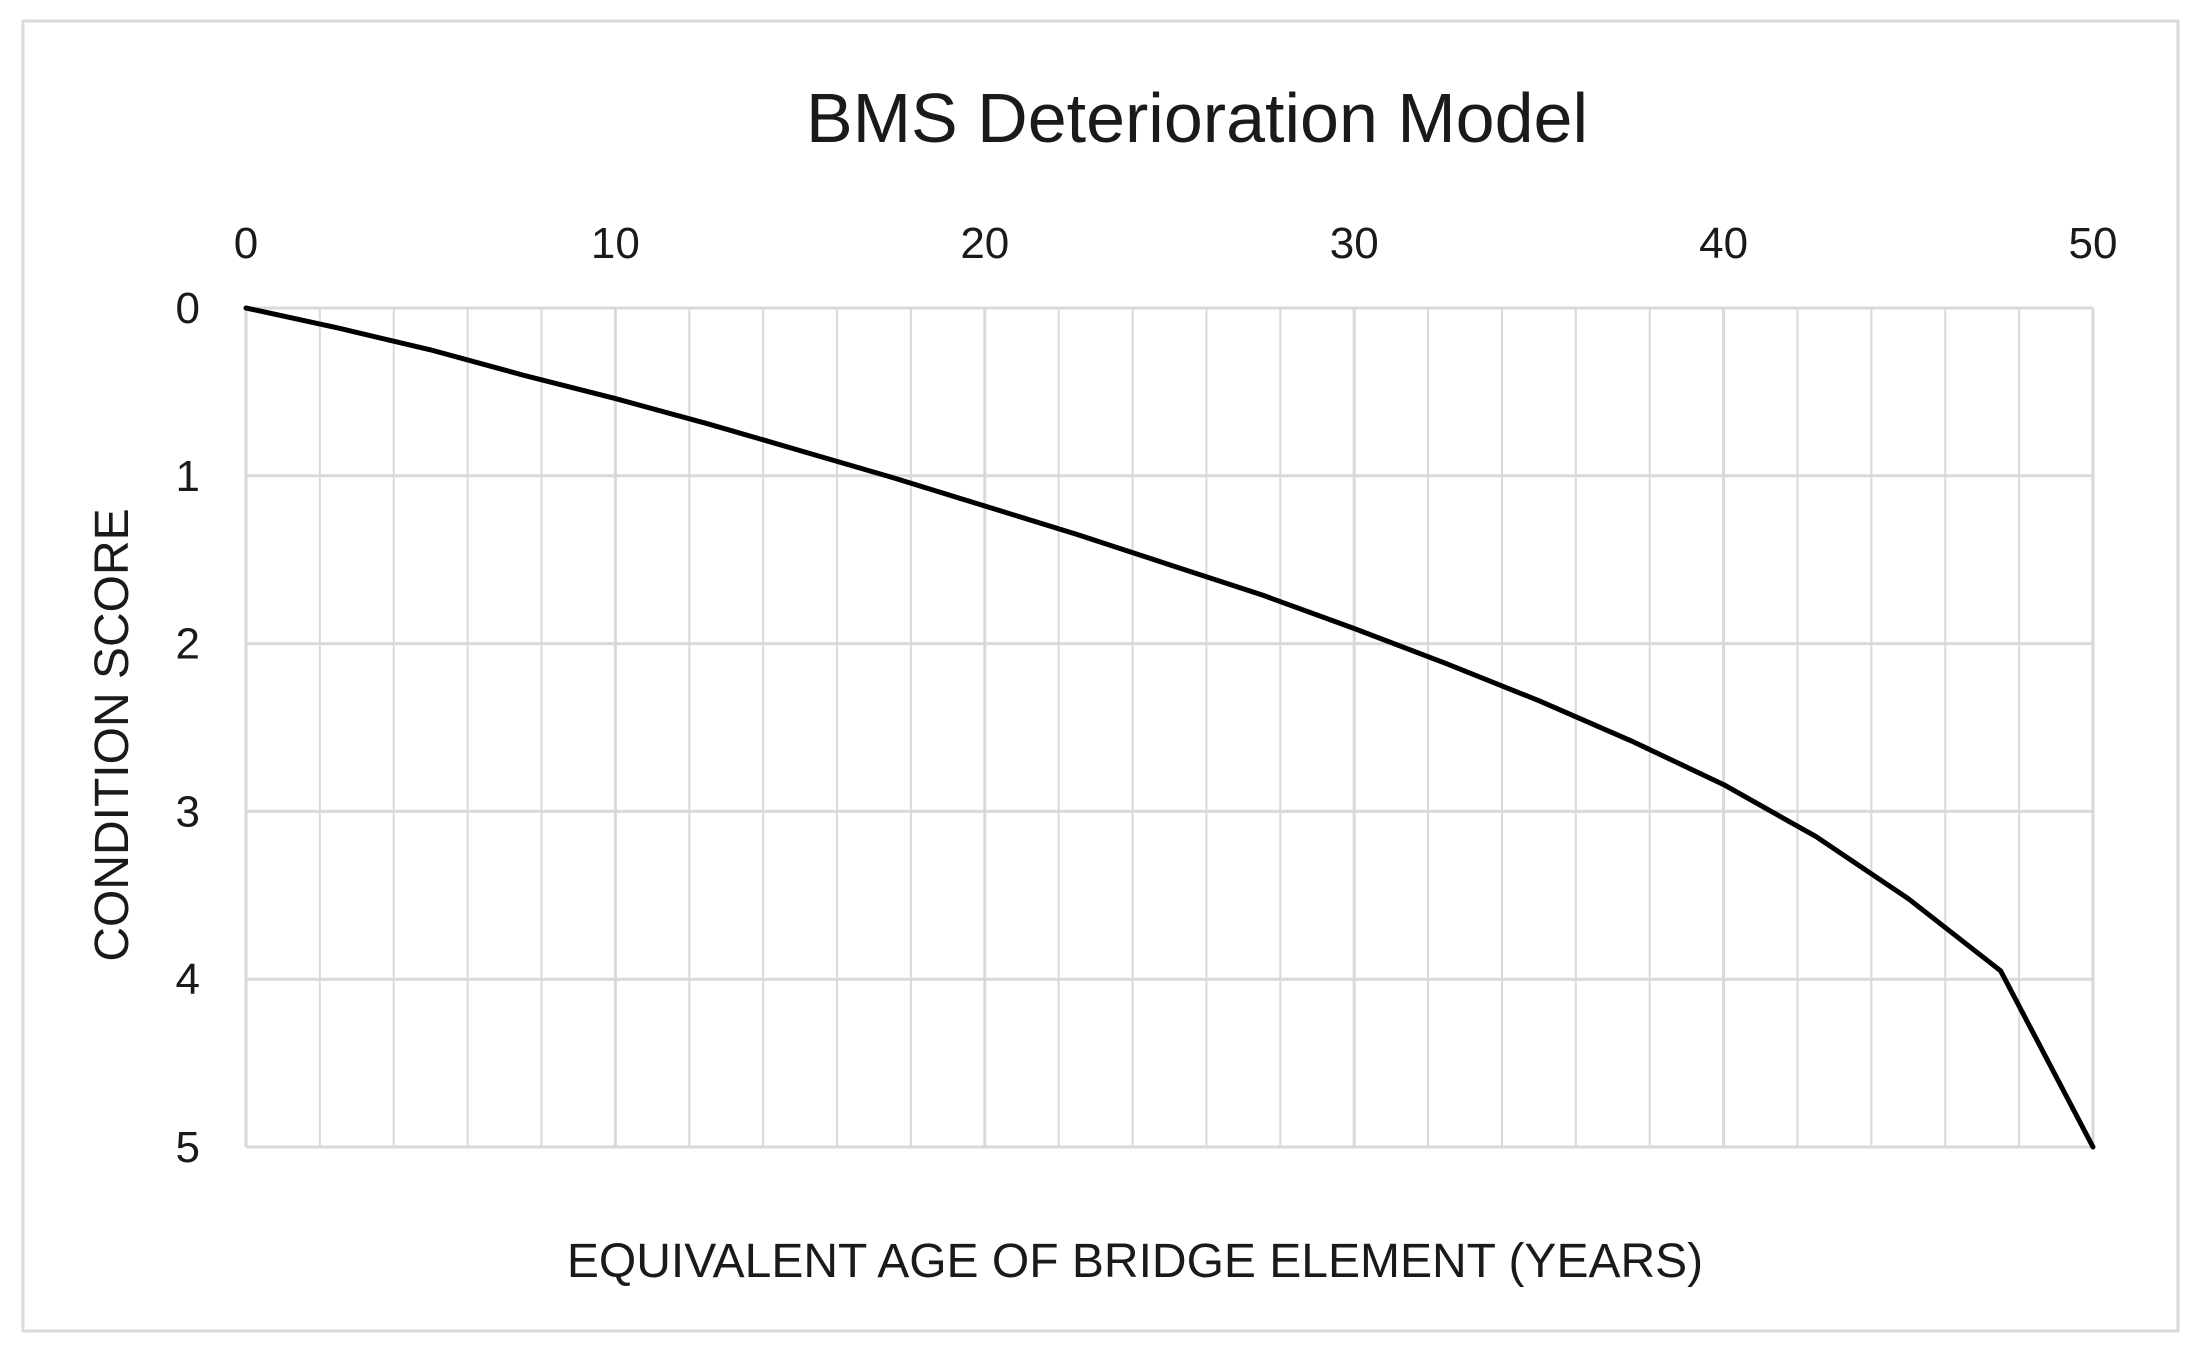  I want to click on x-tick-label: 0, so click(246, 243).